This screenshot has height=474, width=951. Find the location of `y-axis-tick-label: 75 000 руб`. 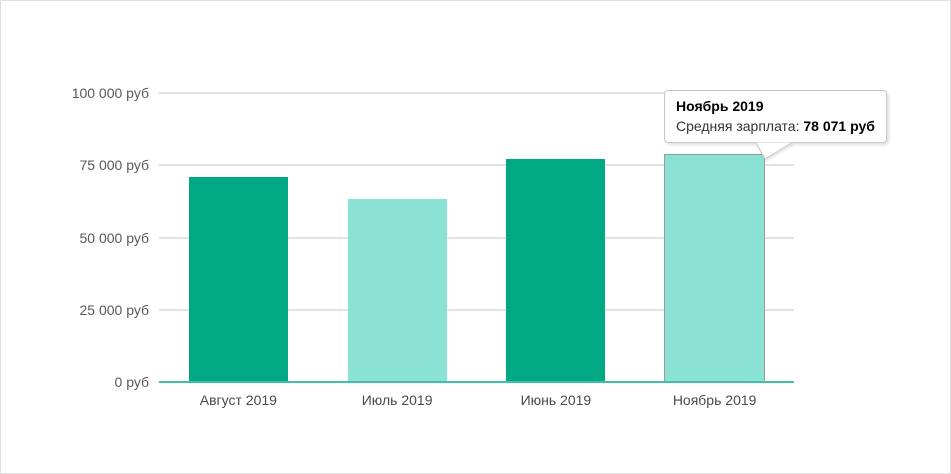

y-axis-tick-label: 75 000 руб is located at coordinates (114, 165).